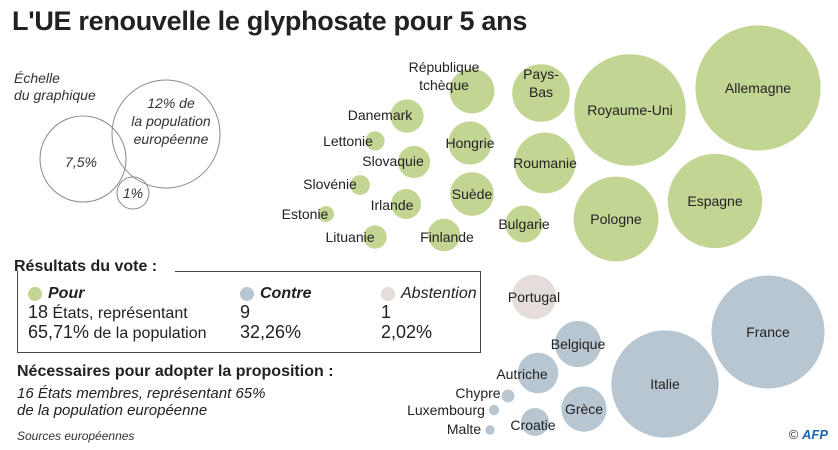 The image size is (838, 450). I want to click on label-croatie: Croatie, so click(532, 425).